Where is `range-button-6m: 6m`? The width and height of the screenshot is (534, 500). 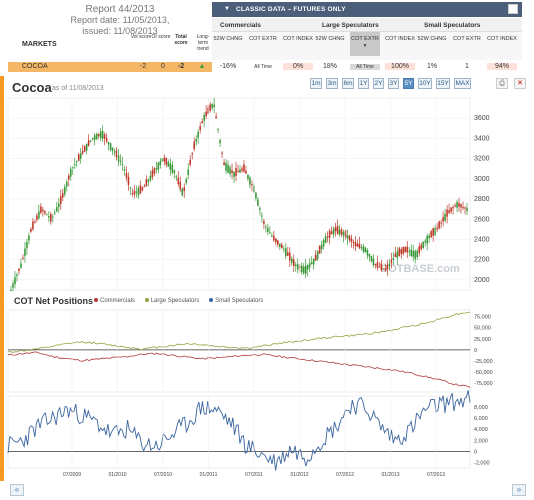 range-button-6m: 6m is located at coordinates (348, 83).